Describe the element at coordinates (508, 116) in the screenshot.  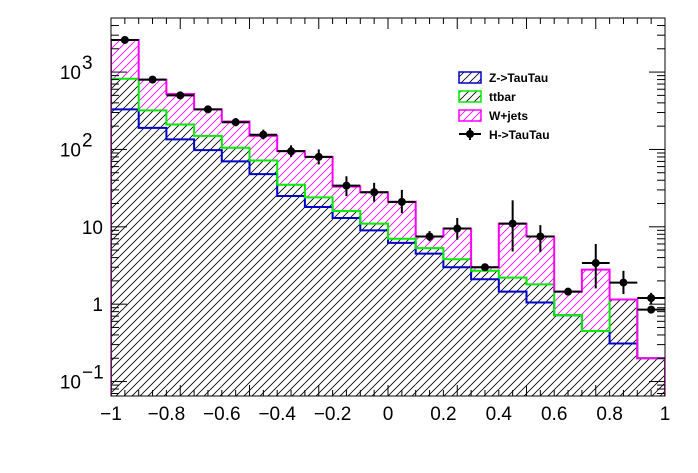
I see `legend-label-w-jets: W+jets` at that location.